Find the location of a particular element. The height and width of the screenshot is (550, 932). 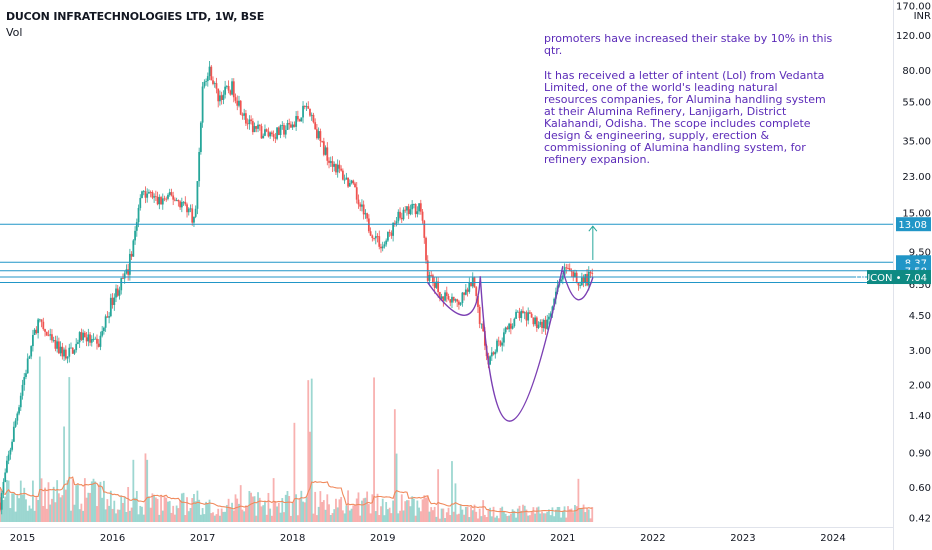

y-unit-label: INR is located at coordinates (922, 16).